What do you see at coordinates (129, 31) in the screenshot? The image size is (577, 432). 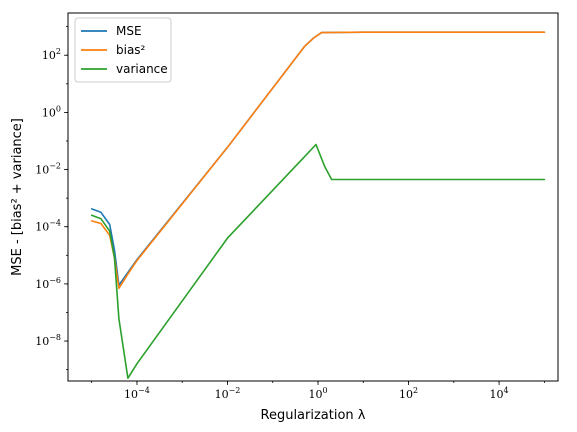 I see `legend-label-mse: MSE` at bounding box center [129, 31].